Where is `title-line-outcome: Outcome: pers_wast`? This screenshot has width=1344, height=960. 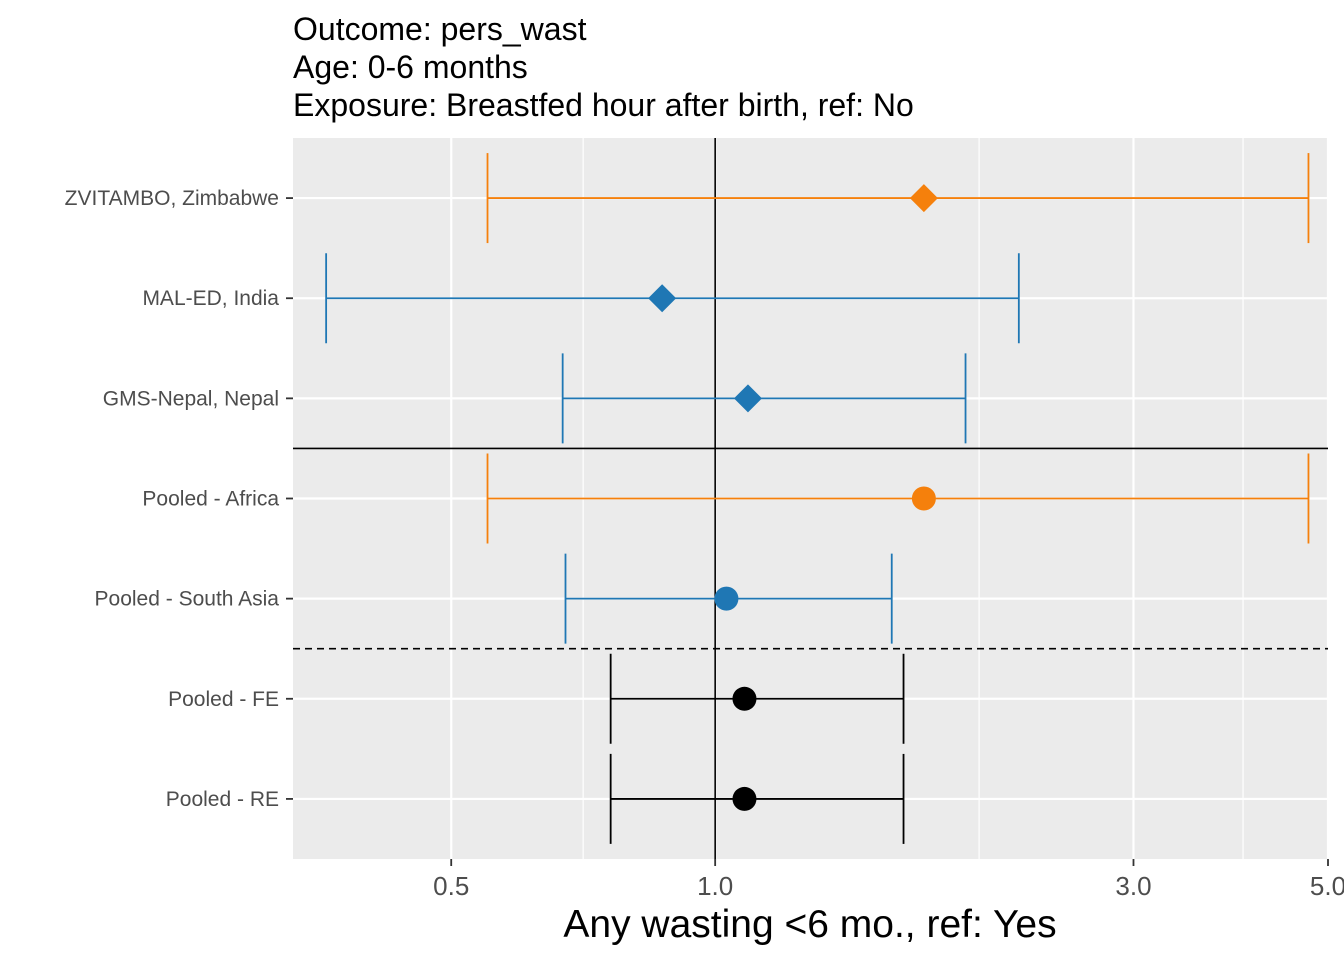
title-line-outcome: Outcome: pers_wast is located at coordinates (440, 29).